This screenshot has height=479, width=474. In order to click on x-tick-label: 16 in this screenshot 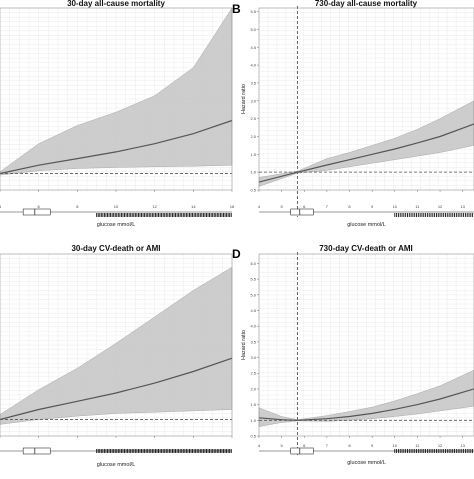, I will do `click(232, 206)`.